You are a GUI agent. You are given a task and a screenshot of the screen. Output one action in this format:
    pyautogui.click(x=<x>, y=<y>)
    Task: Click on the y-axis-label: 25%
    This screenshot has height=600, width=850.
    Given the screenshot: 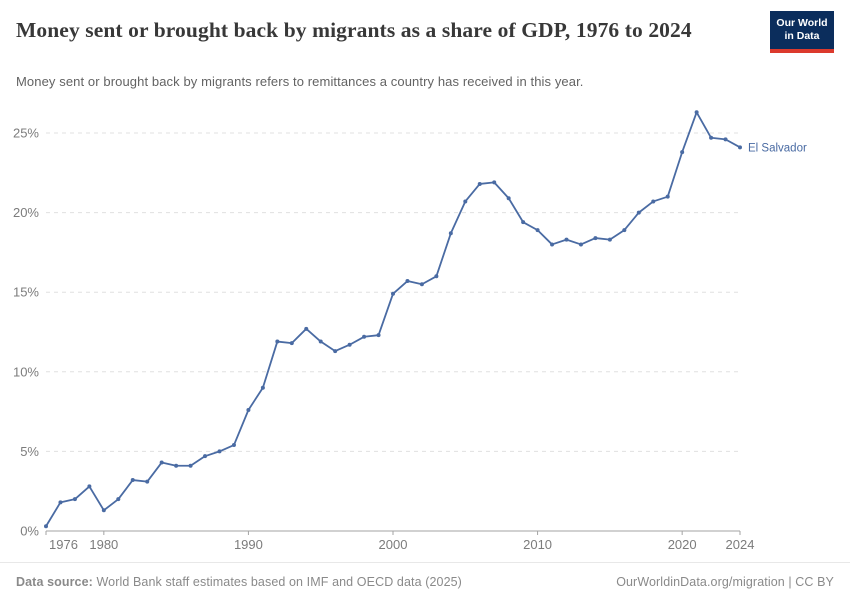 What is the action you would take?
    pyautogui.click(x=26, y=133)
    